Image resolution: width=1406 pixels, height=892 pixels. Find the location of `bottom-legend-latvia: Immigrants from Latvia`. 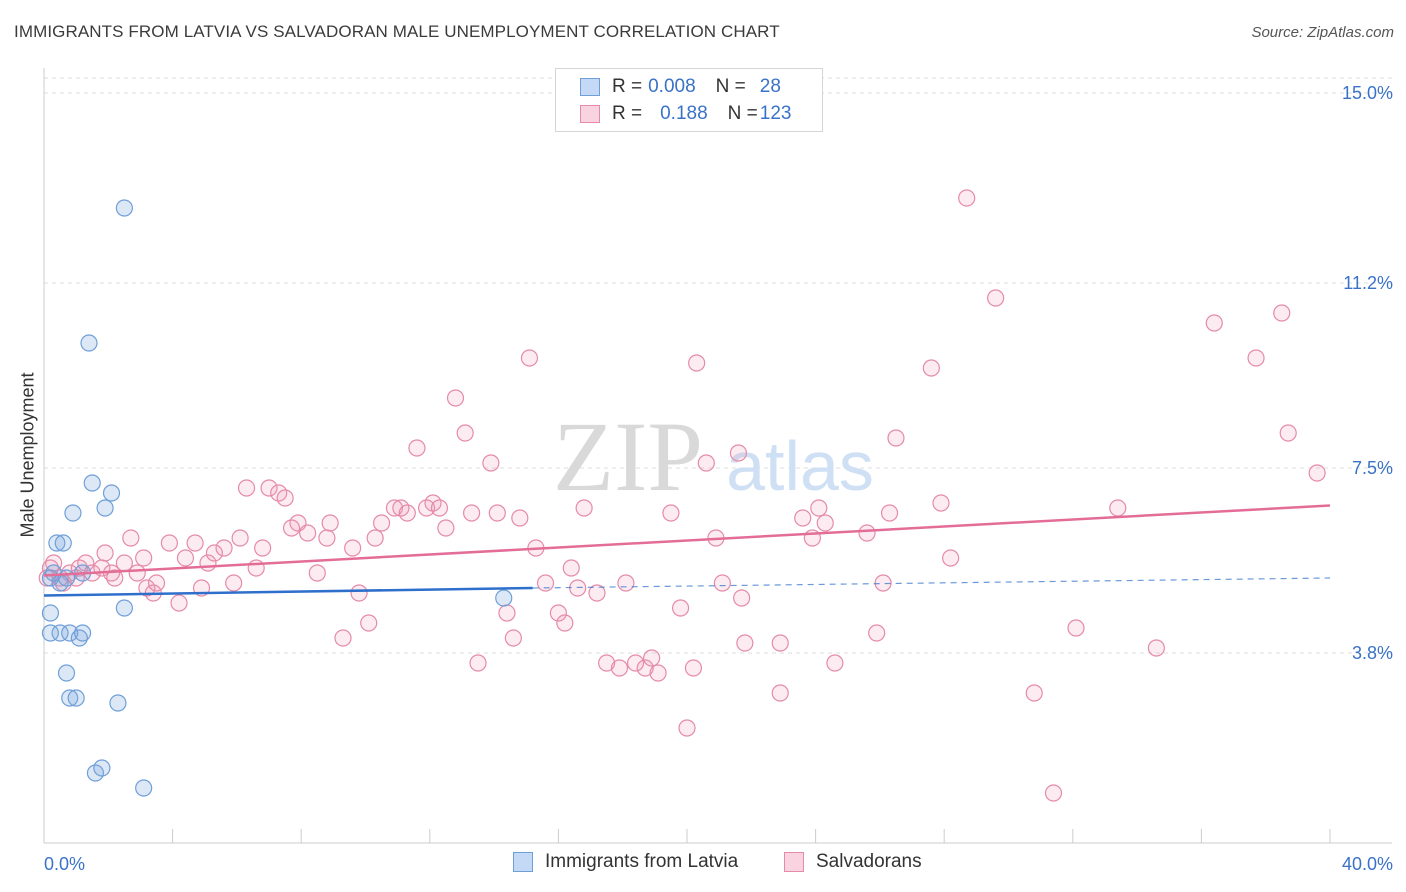

bottom-legend-latvia: Immigrants from Latvia is located at coordinates (625, 862).